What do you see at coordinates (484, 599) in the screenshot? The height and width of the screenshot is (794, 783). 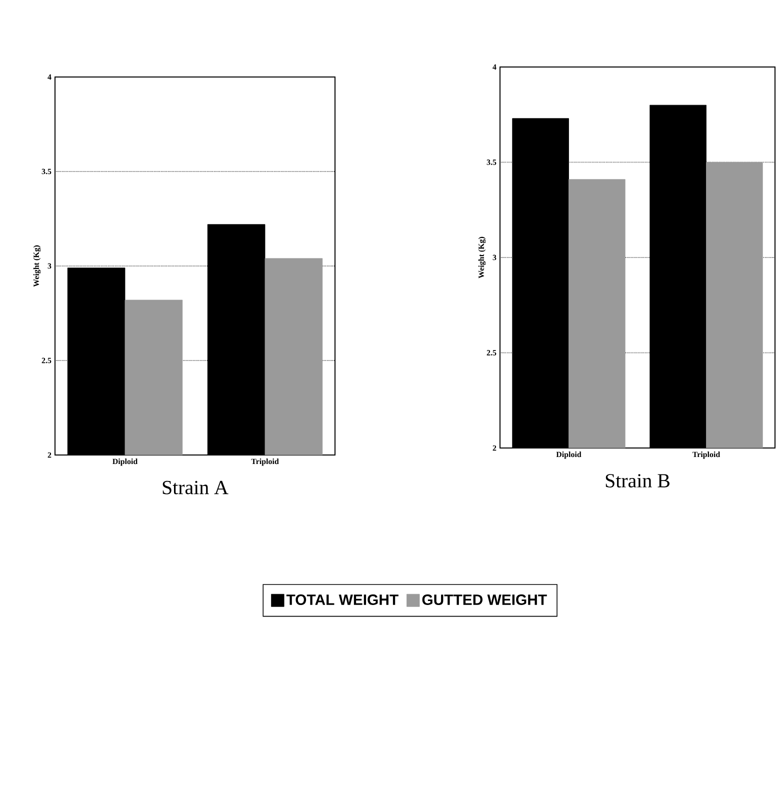 I see `legend-label: GUTTED WEIGHT` at bounding box center [484, 599].